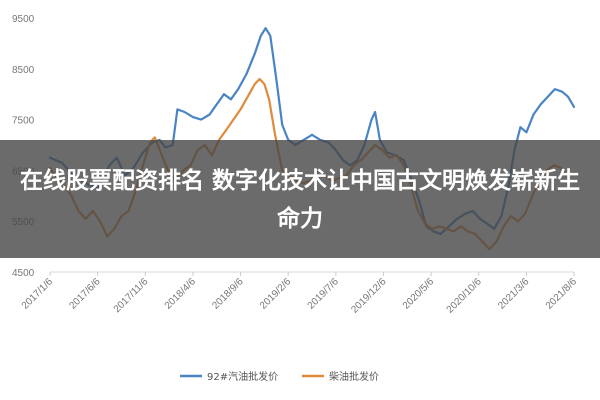  Describe the element at coordinates (562, 294) in the screenshot. I see `x-tick-label: 2021/8/6` at that location.